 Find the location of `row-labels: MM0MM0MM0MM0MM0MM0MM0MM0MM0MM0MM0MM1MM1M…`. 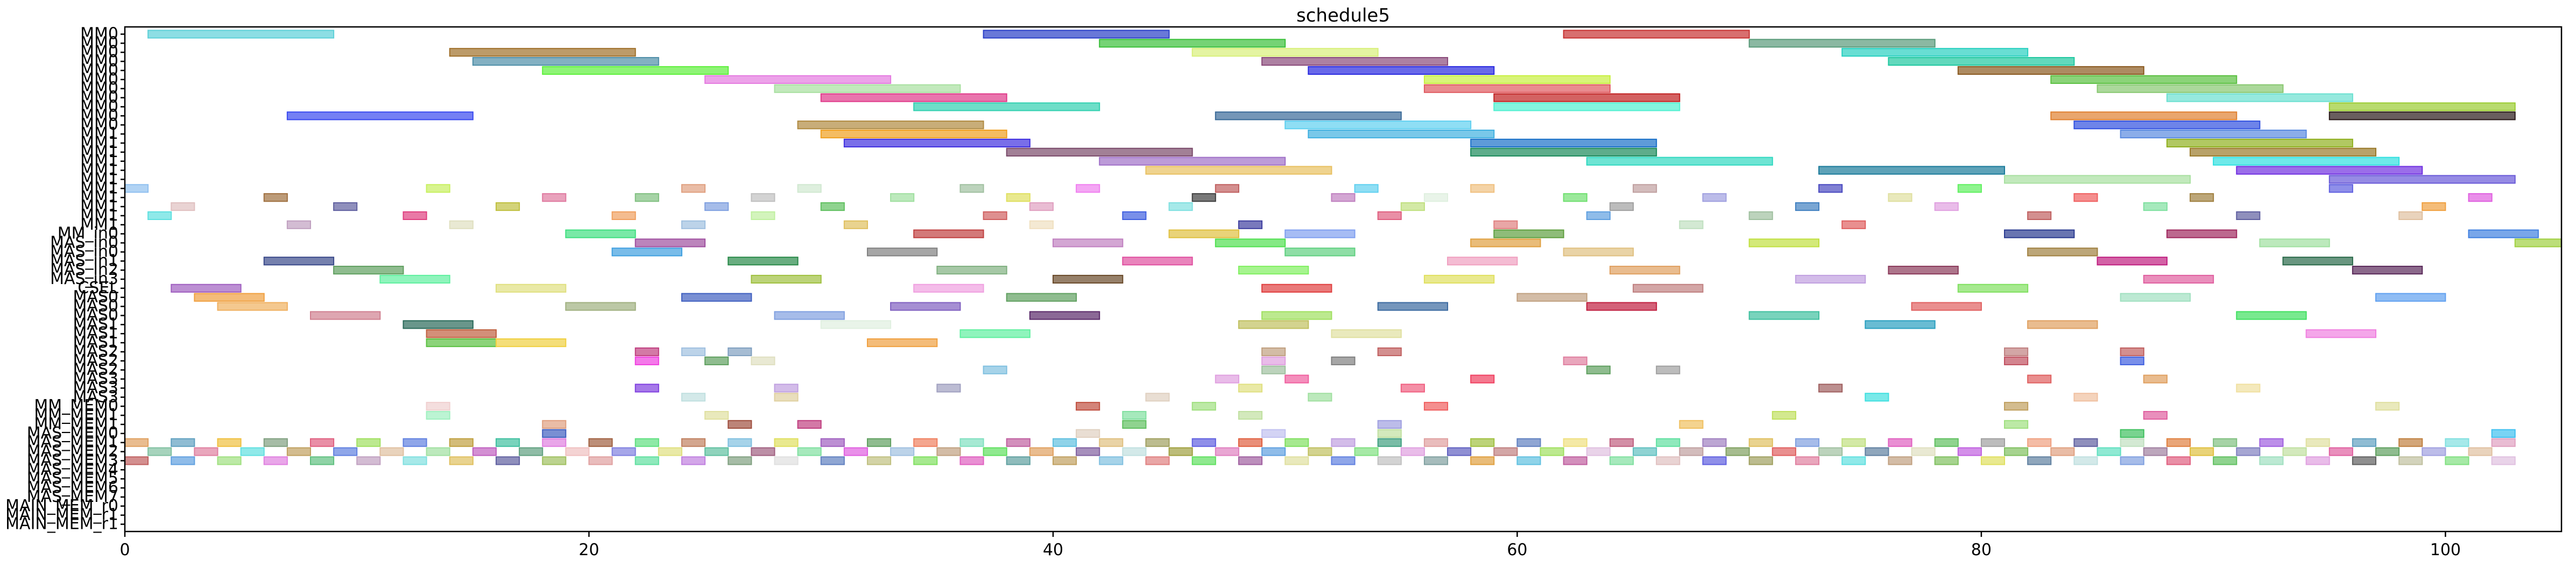

row-labels: MM0MM0MM0MM0MM0MM0MM0MM0MM0MM0MM0MM1MM1M… is located at coordinates (65, 279).